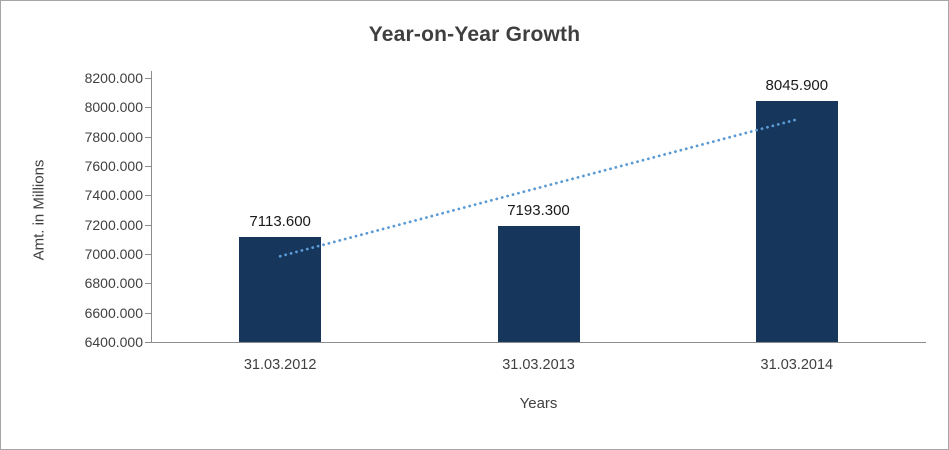 This screenshot has height=450, width=949. What do you see at coordinates (474, 34) in the screenshot?
I see `chart-title: Year-on-Year Growth` at bounding box center [474, 34].